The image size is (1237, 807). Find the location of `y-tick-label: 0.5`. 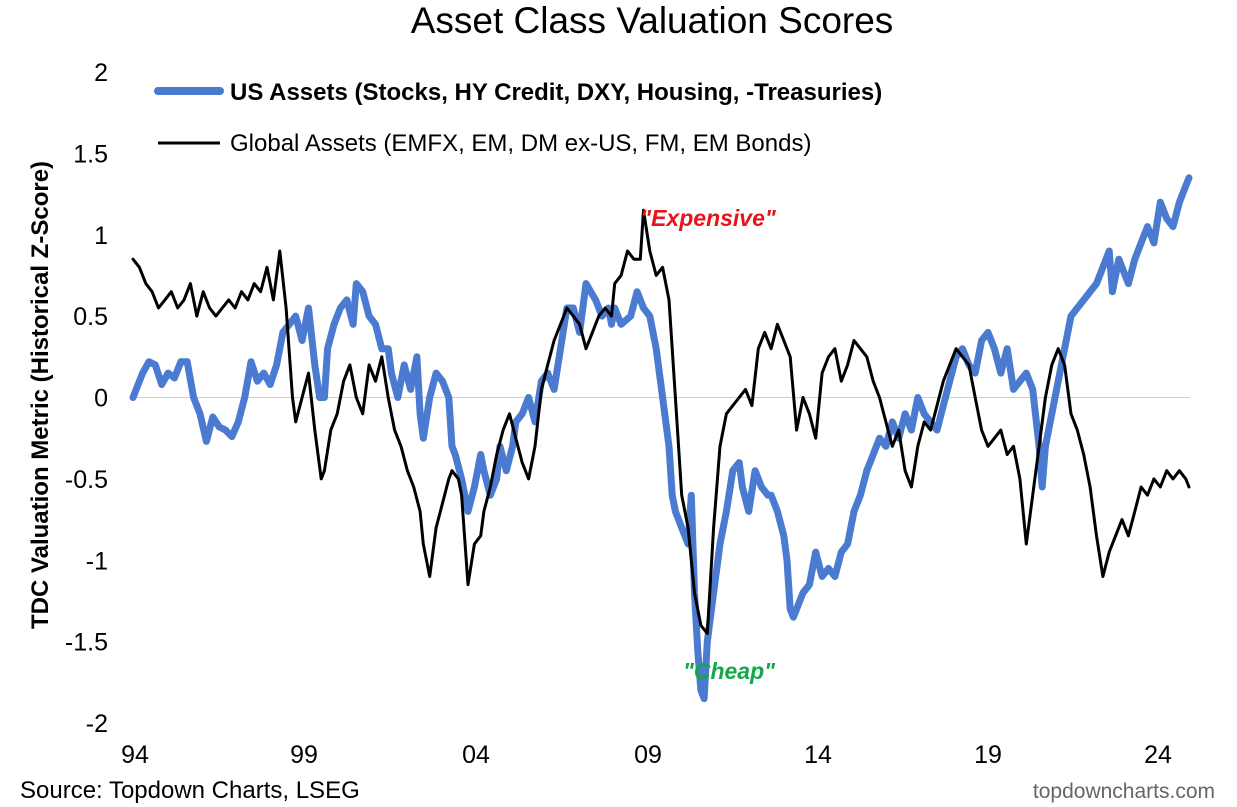

y-tick-label: 0.5 is located at coordinates (90, 317).